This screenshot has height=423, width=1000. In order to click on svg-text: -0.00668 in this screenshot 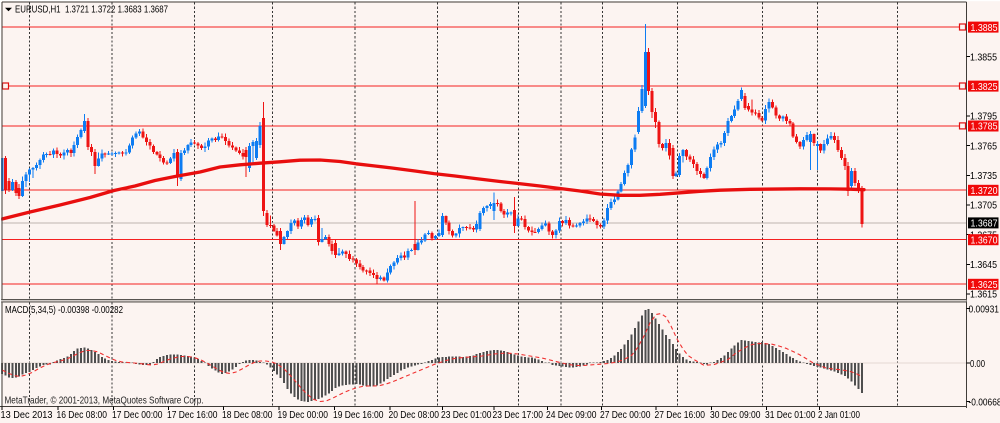, I will do `click(984, 402)`.